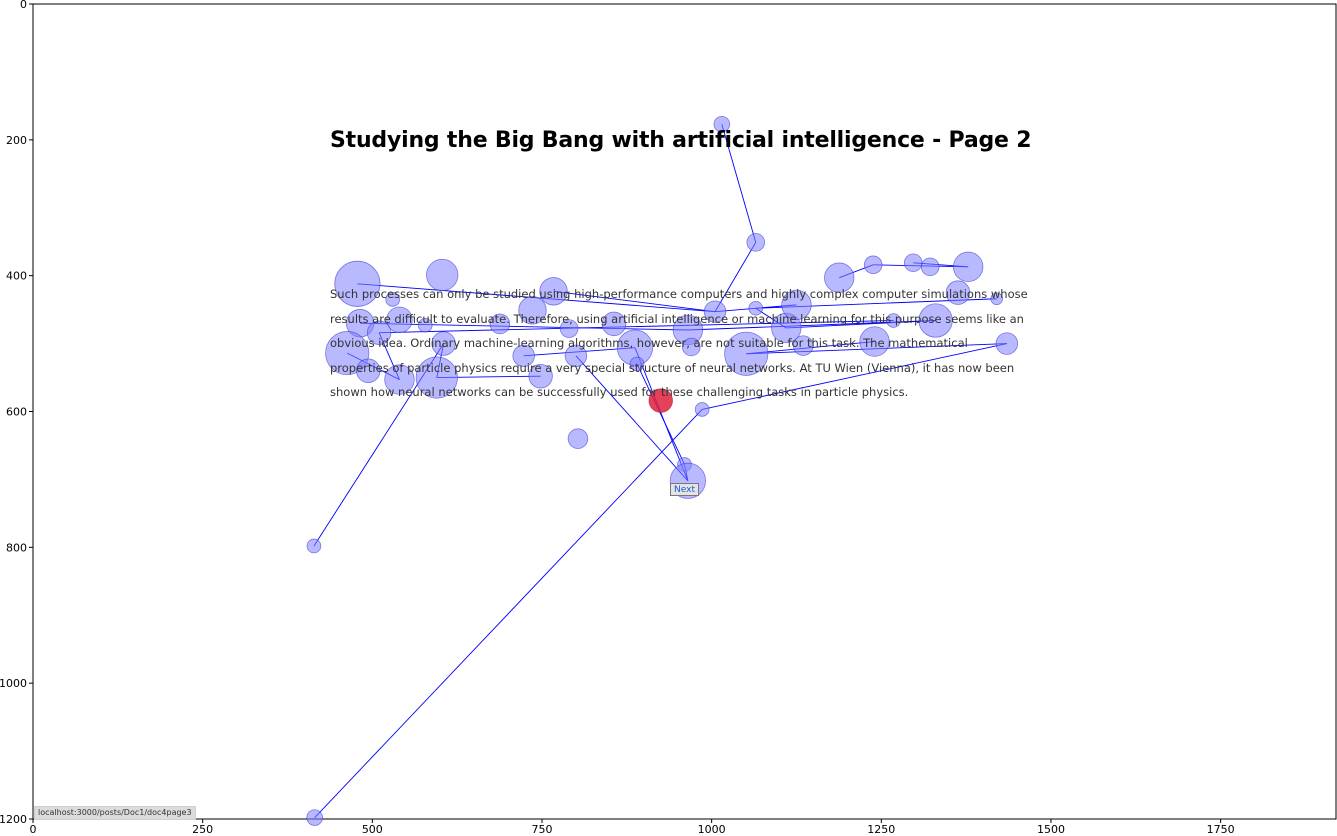  Describe the element at coordinates (202, 829) in the screenshot. I see `x-tick-label: 250` at that location.